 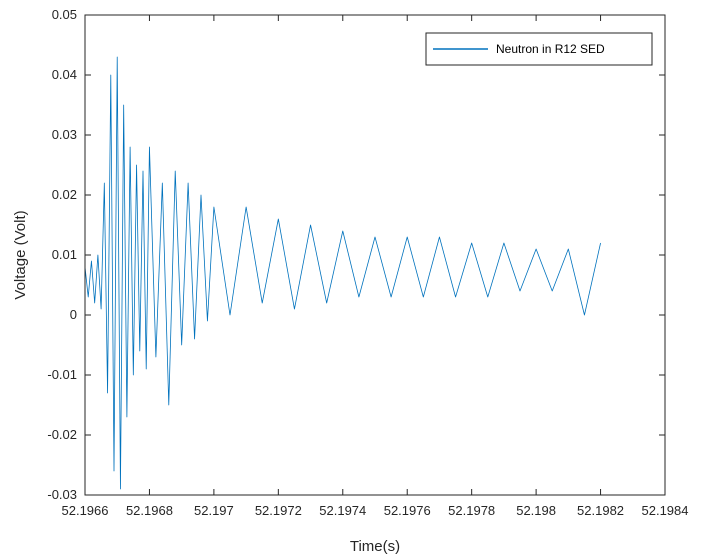 What do you see at coordinates (471, 510) in the screenshot?
I see `x-tick-label: 52.1978` at bounding box center [471, 510].